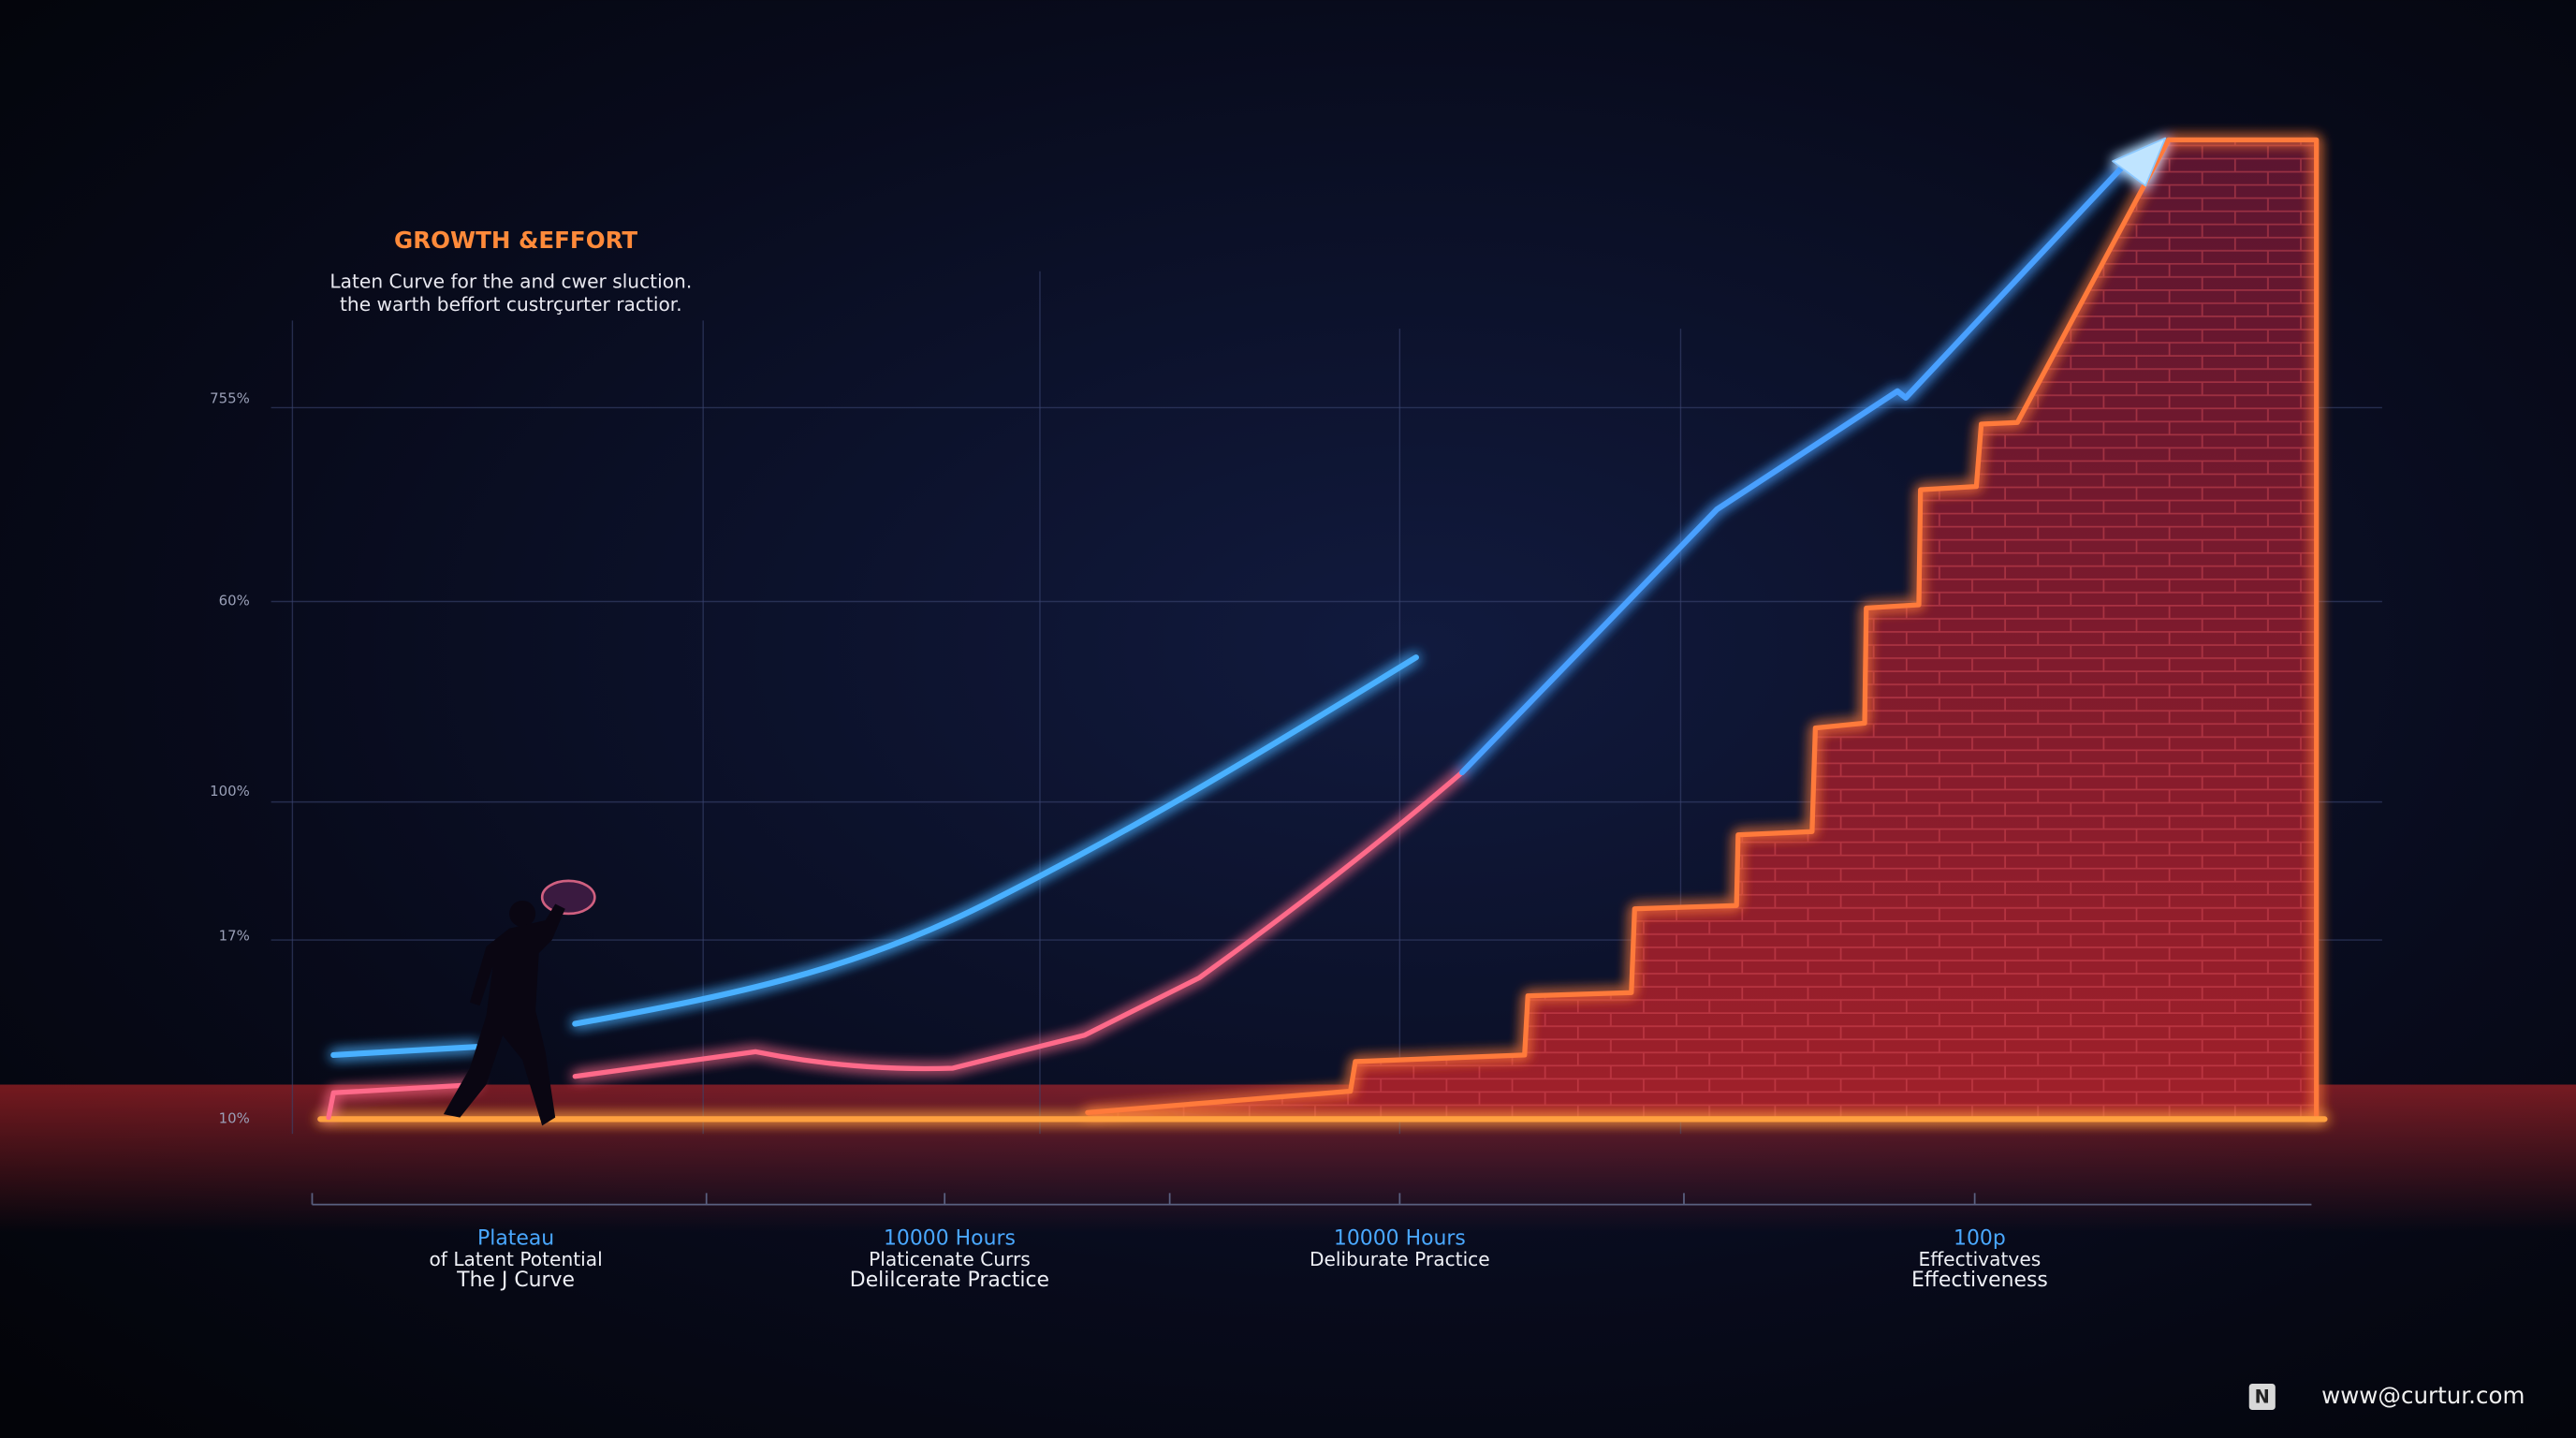 The image size is (2576, 1438). What do you see at coordinates (504, 1014) in the screenshot?
I see `runner-body` at bounding box center [504, 1014].